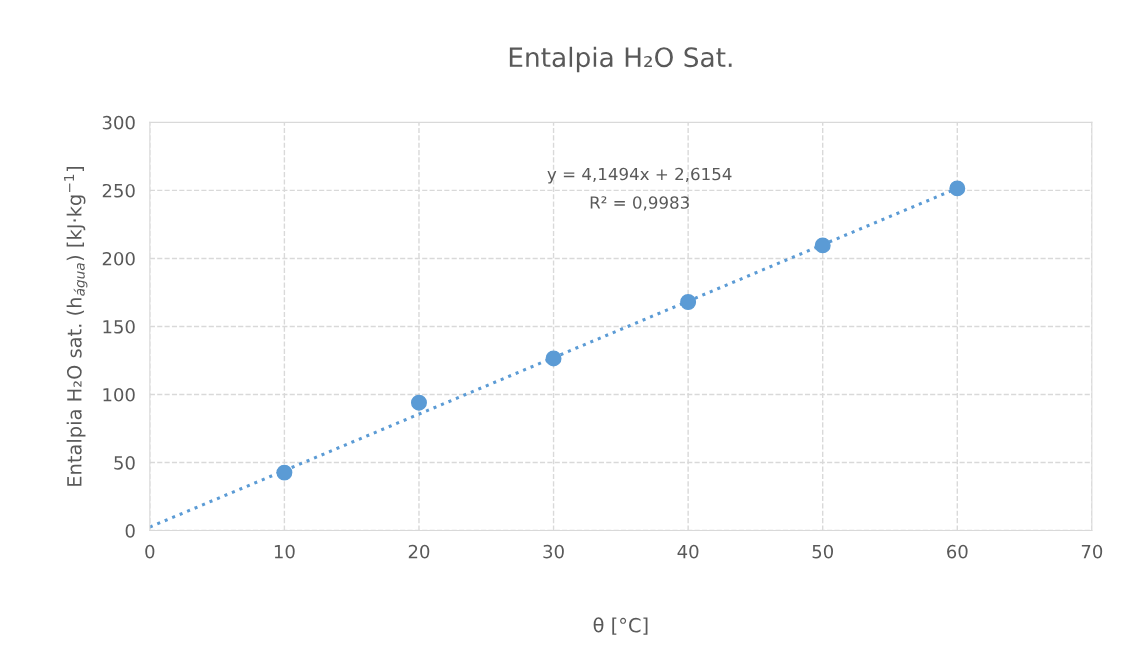  Describe the element at coordinates (150, 551) in the screenshot. I see `x-tick-label: 0` at that location.